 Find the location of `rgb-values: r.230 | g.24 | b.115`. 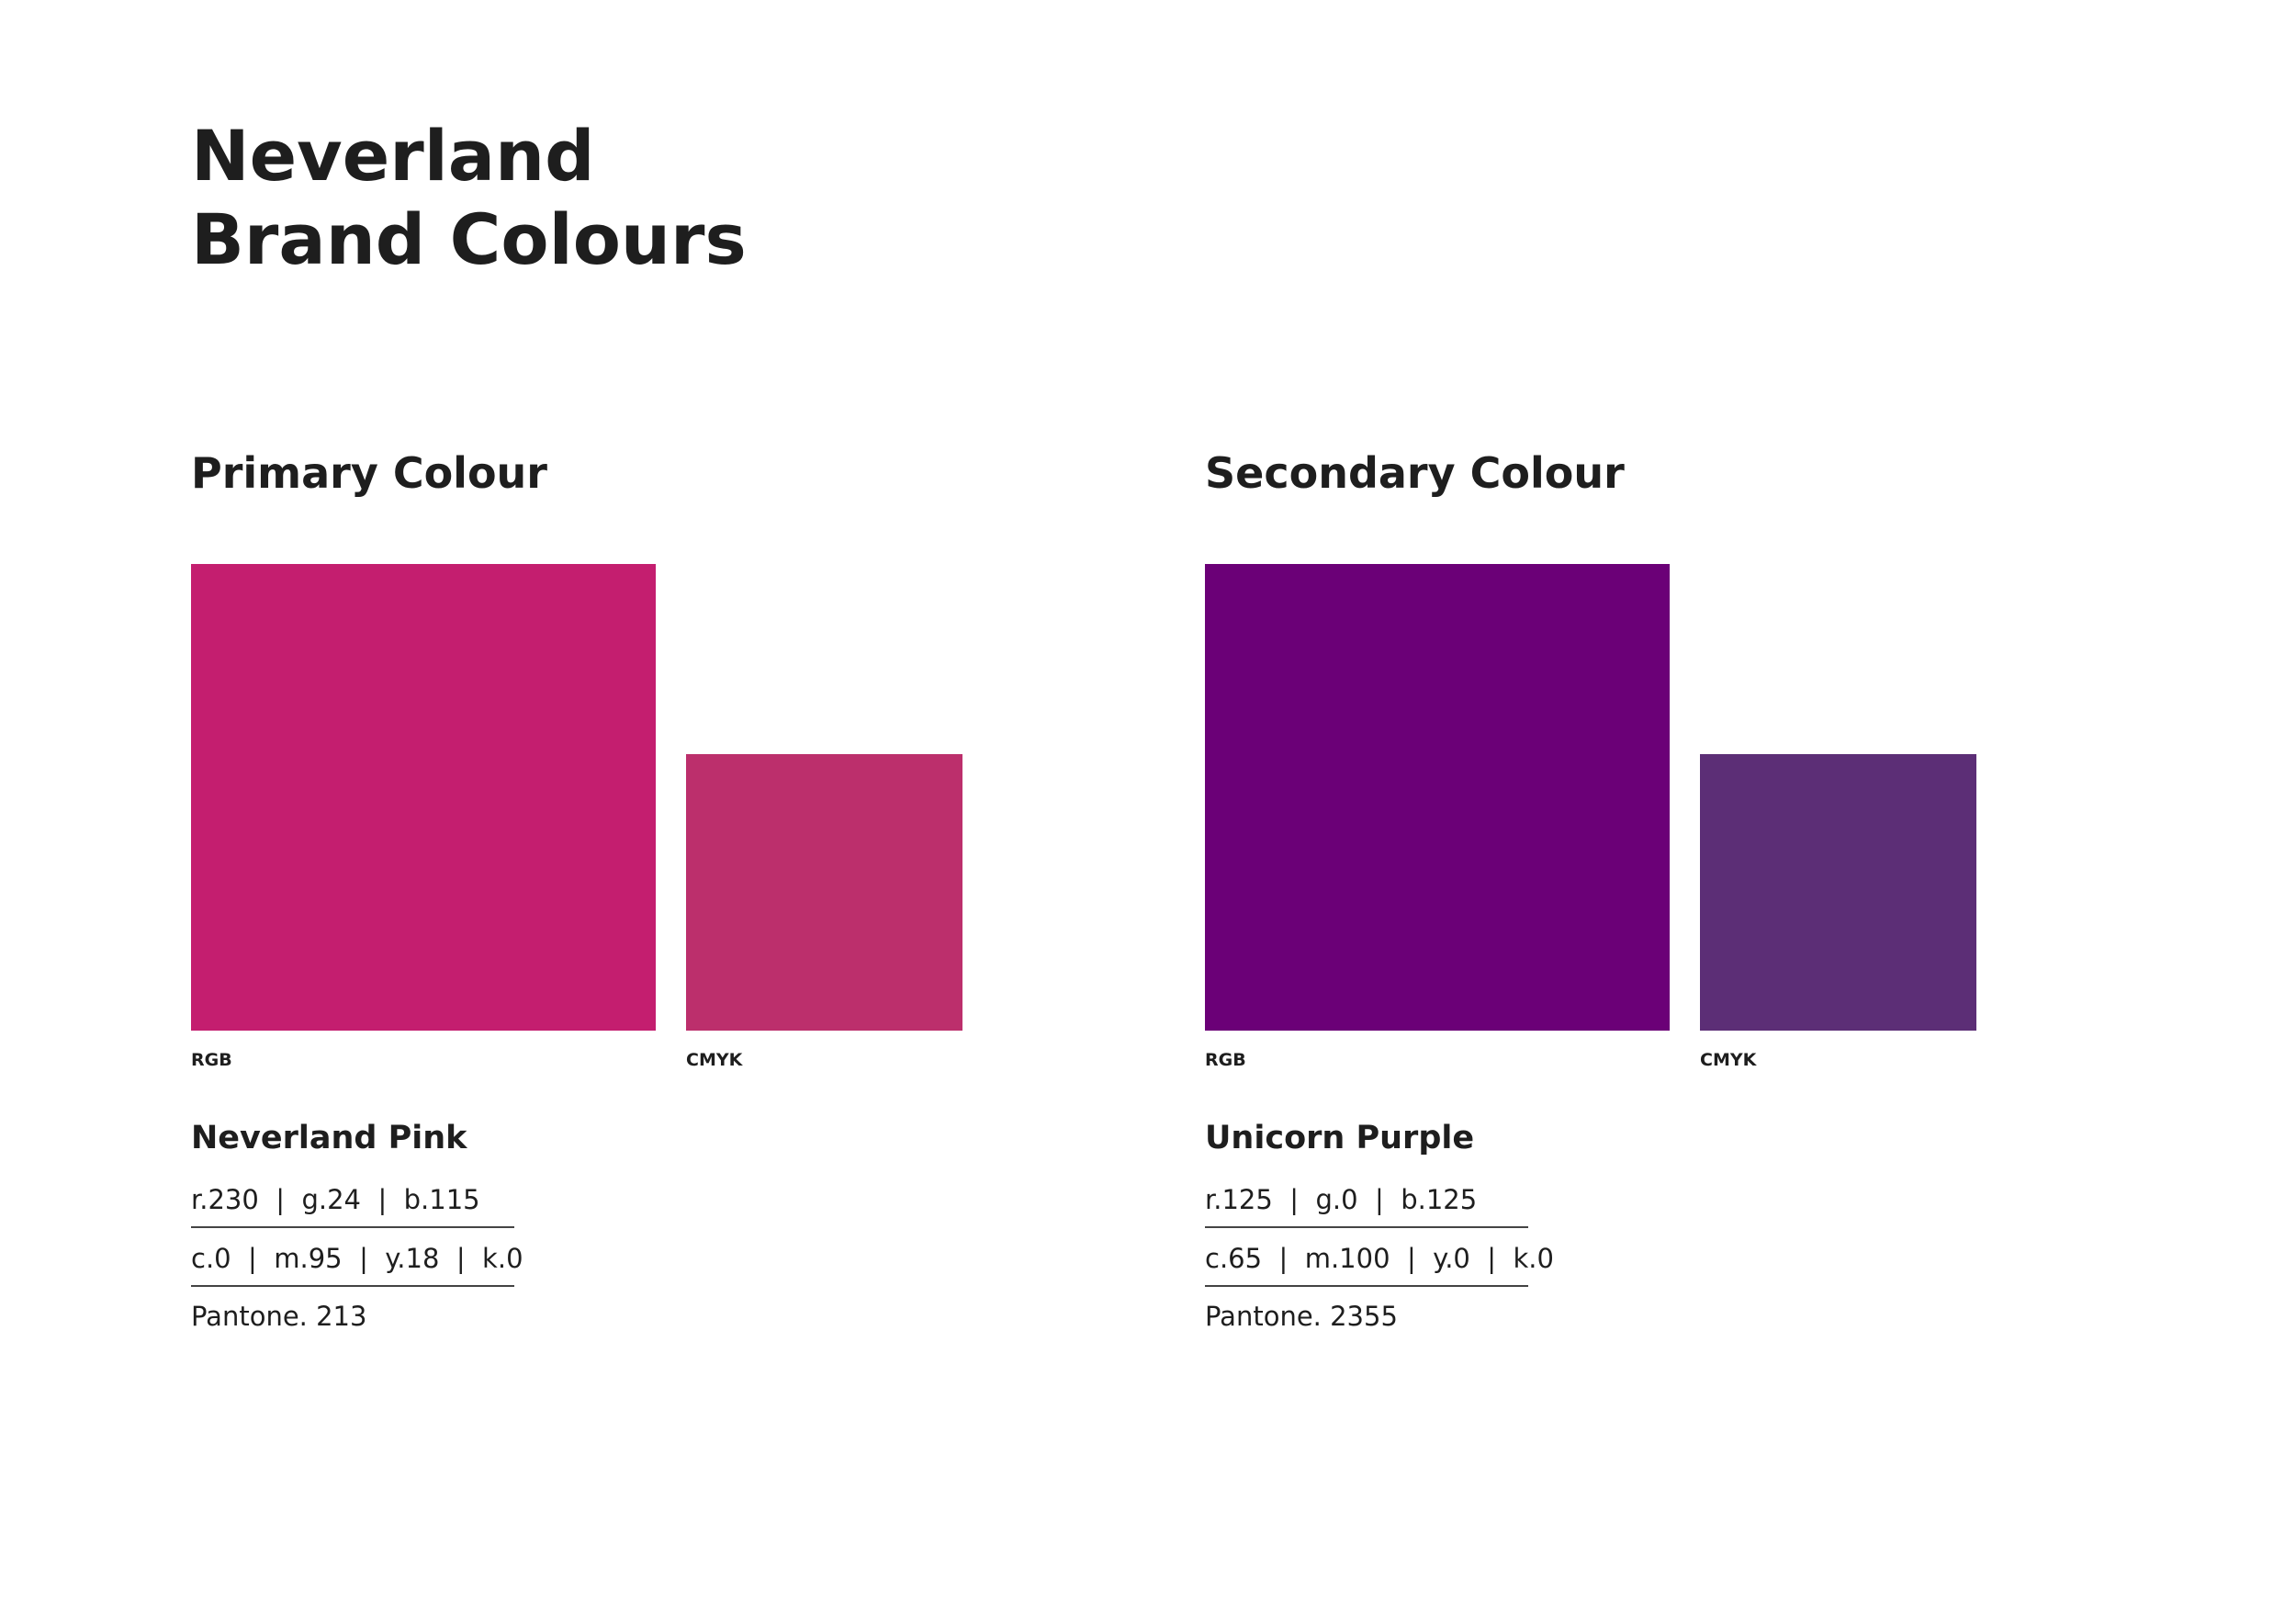

rgb-values: r.230 | g.24 | b.115 is located at coordinates (335, 1199).